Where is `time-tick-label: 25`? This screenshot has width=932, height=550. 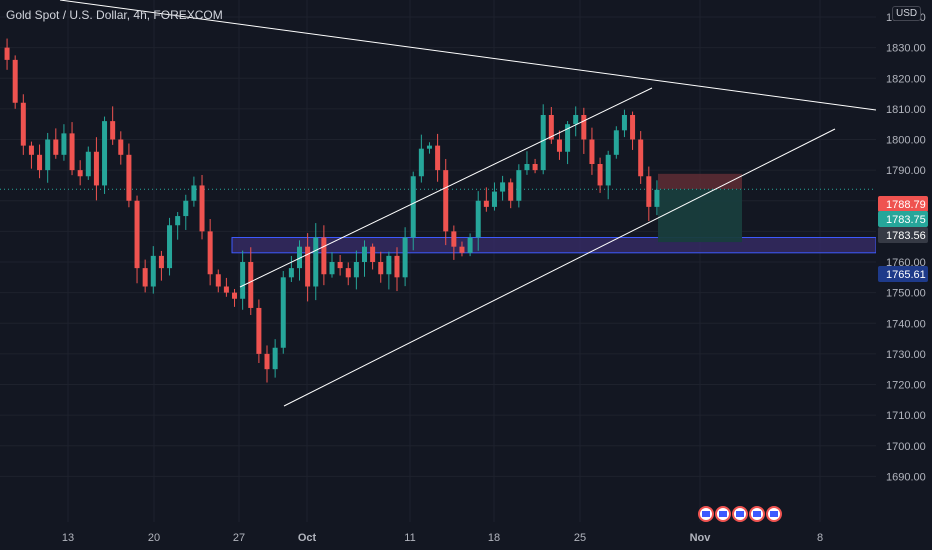 time-tick-label: 25 is located at coordinates (580, 538).